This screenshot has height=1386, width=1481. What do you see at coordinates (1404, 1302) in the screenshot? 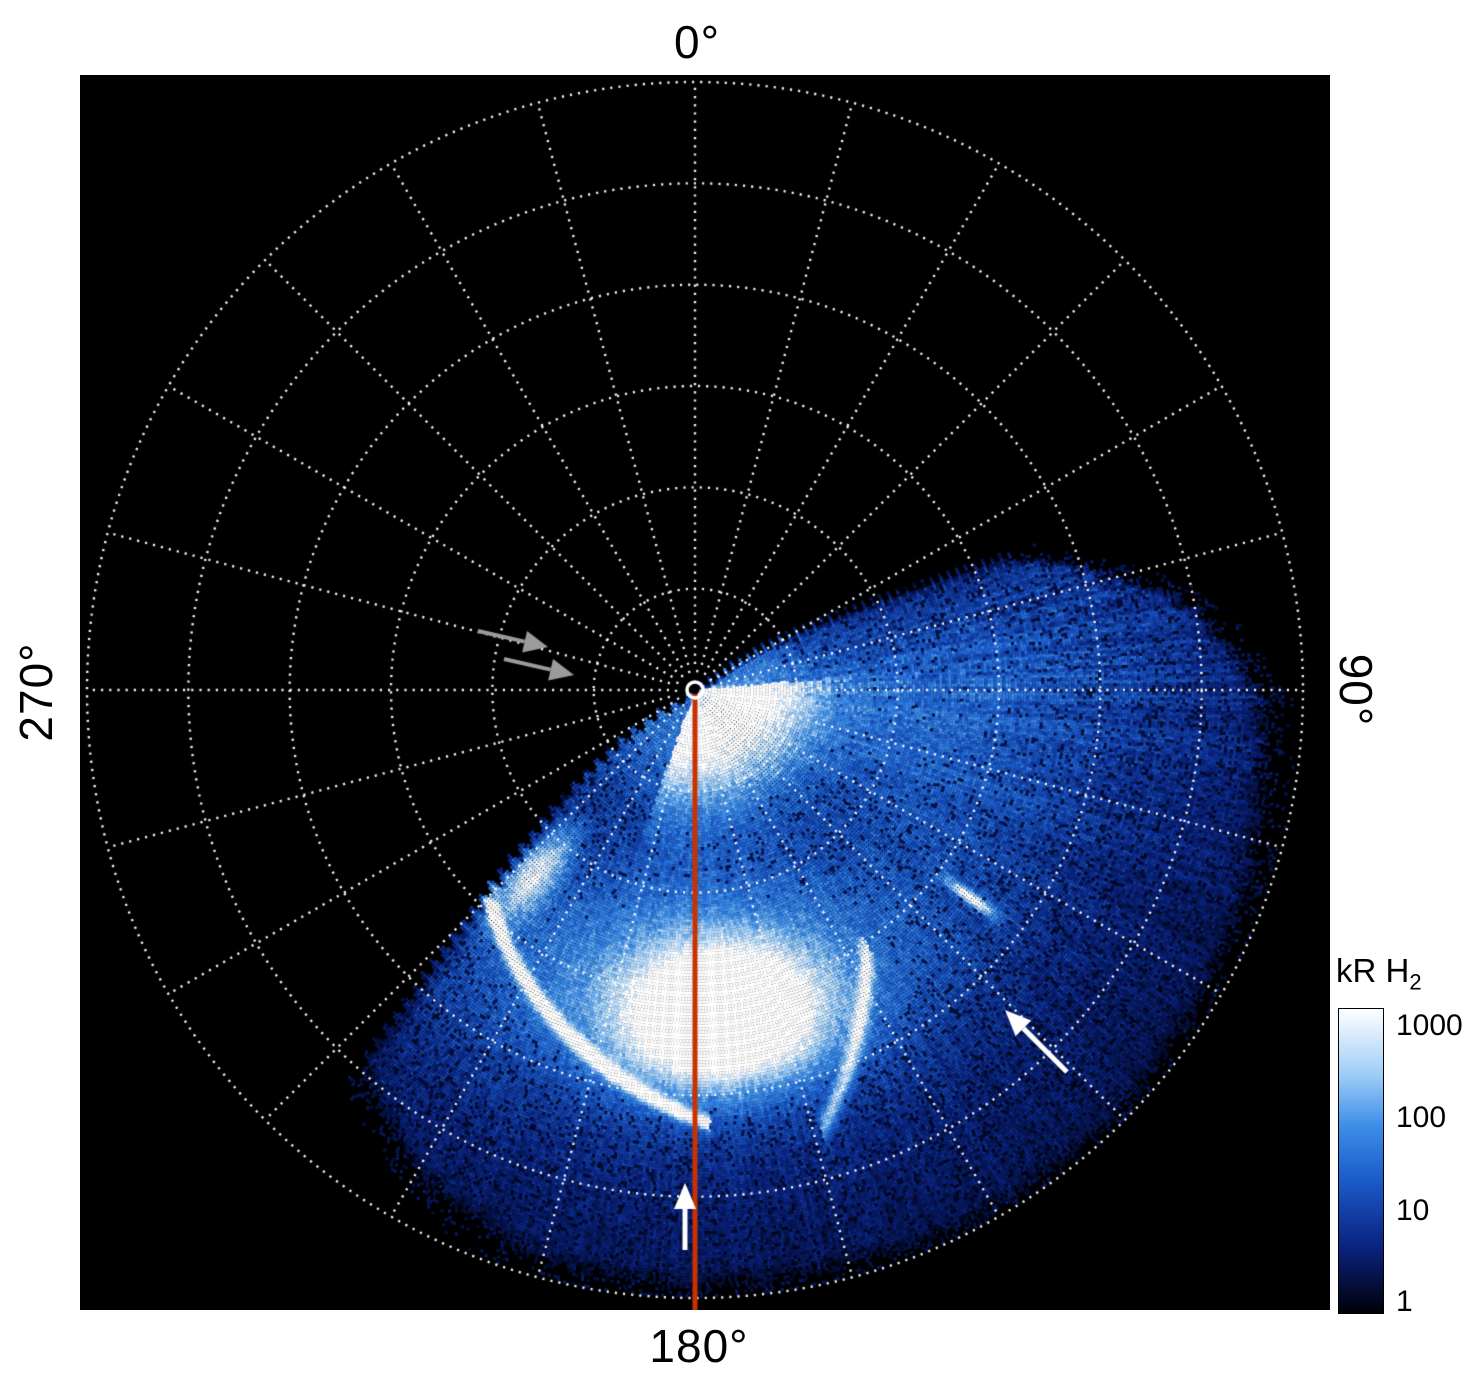
I see `colorbar-tick-label: 1` at bounding box center [1404, 1302].